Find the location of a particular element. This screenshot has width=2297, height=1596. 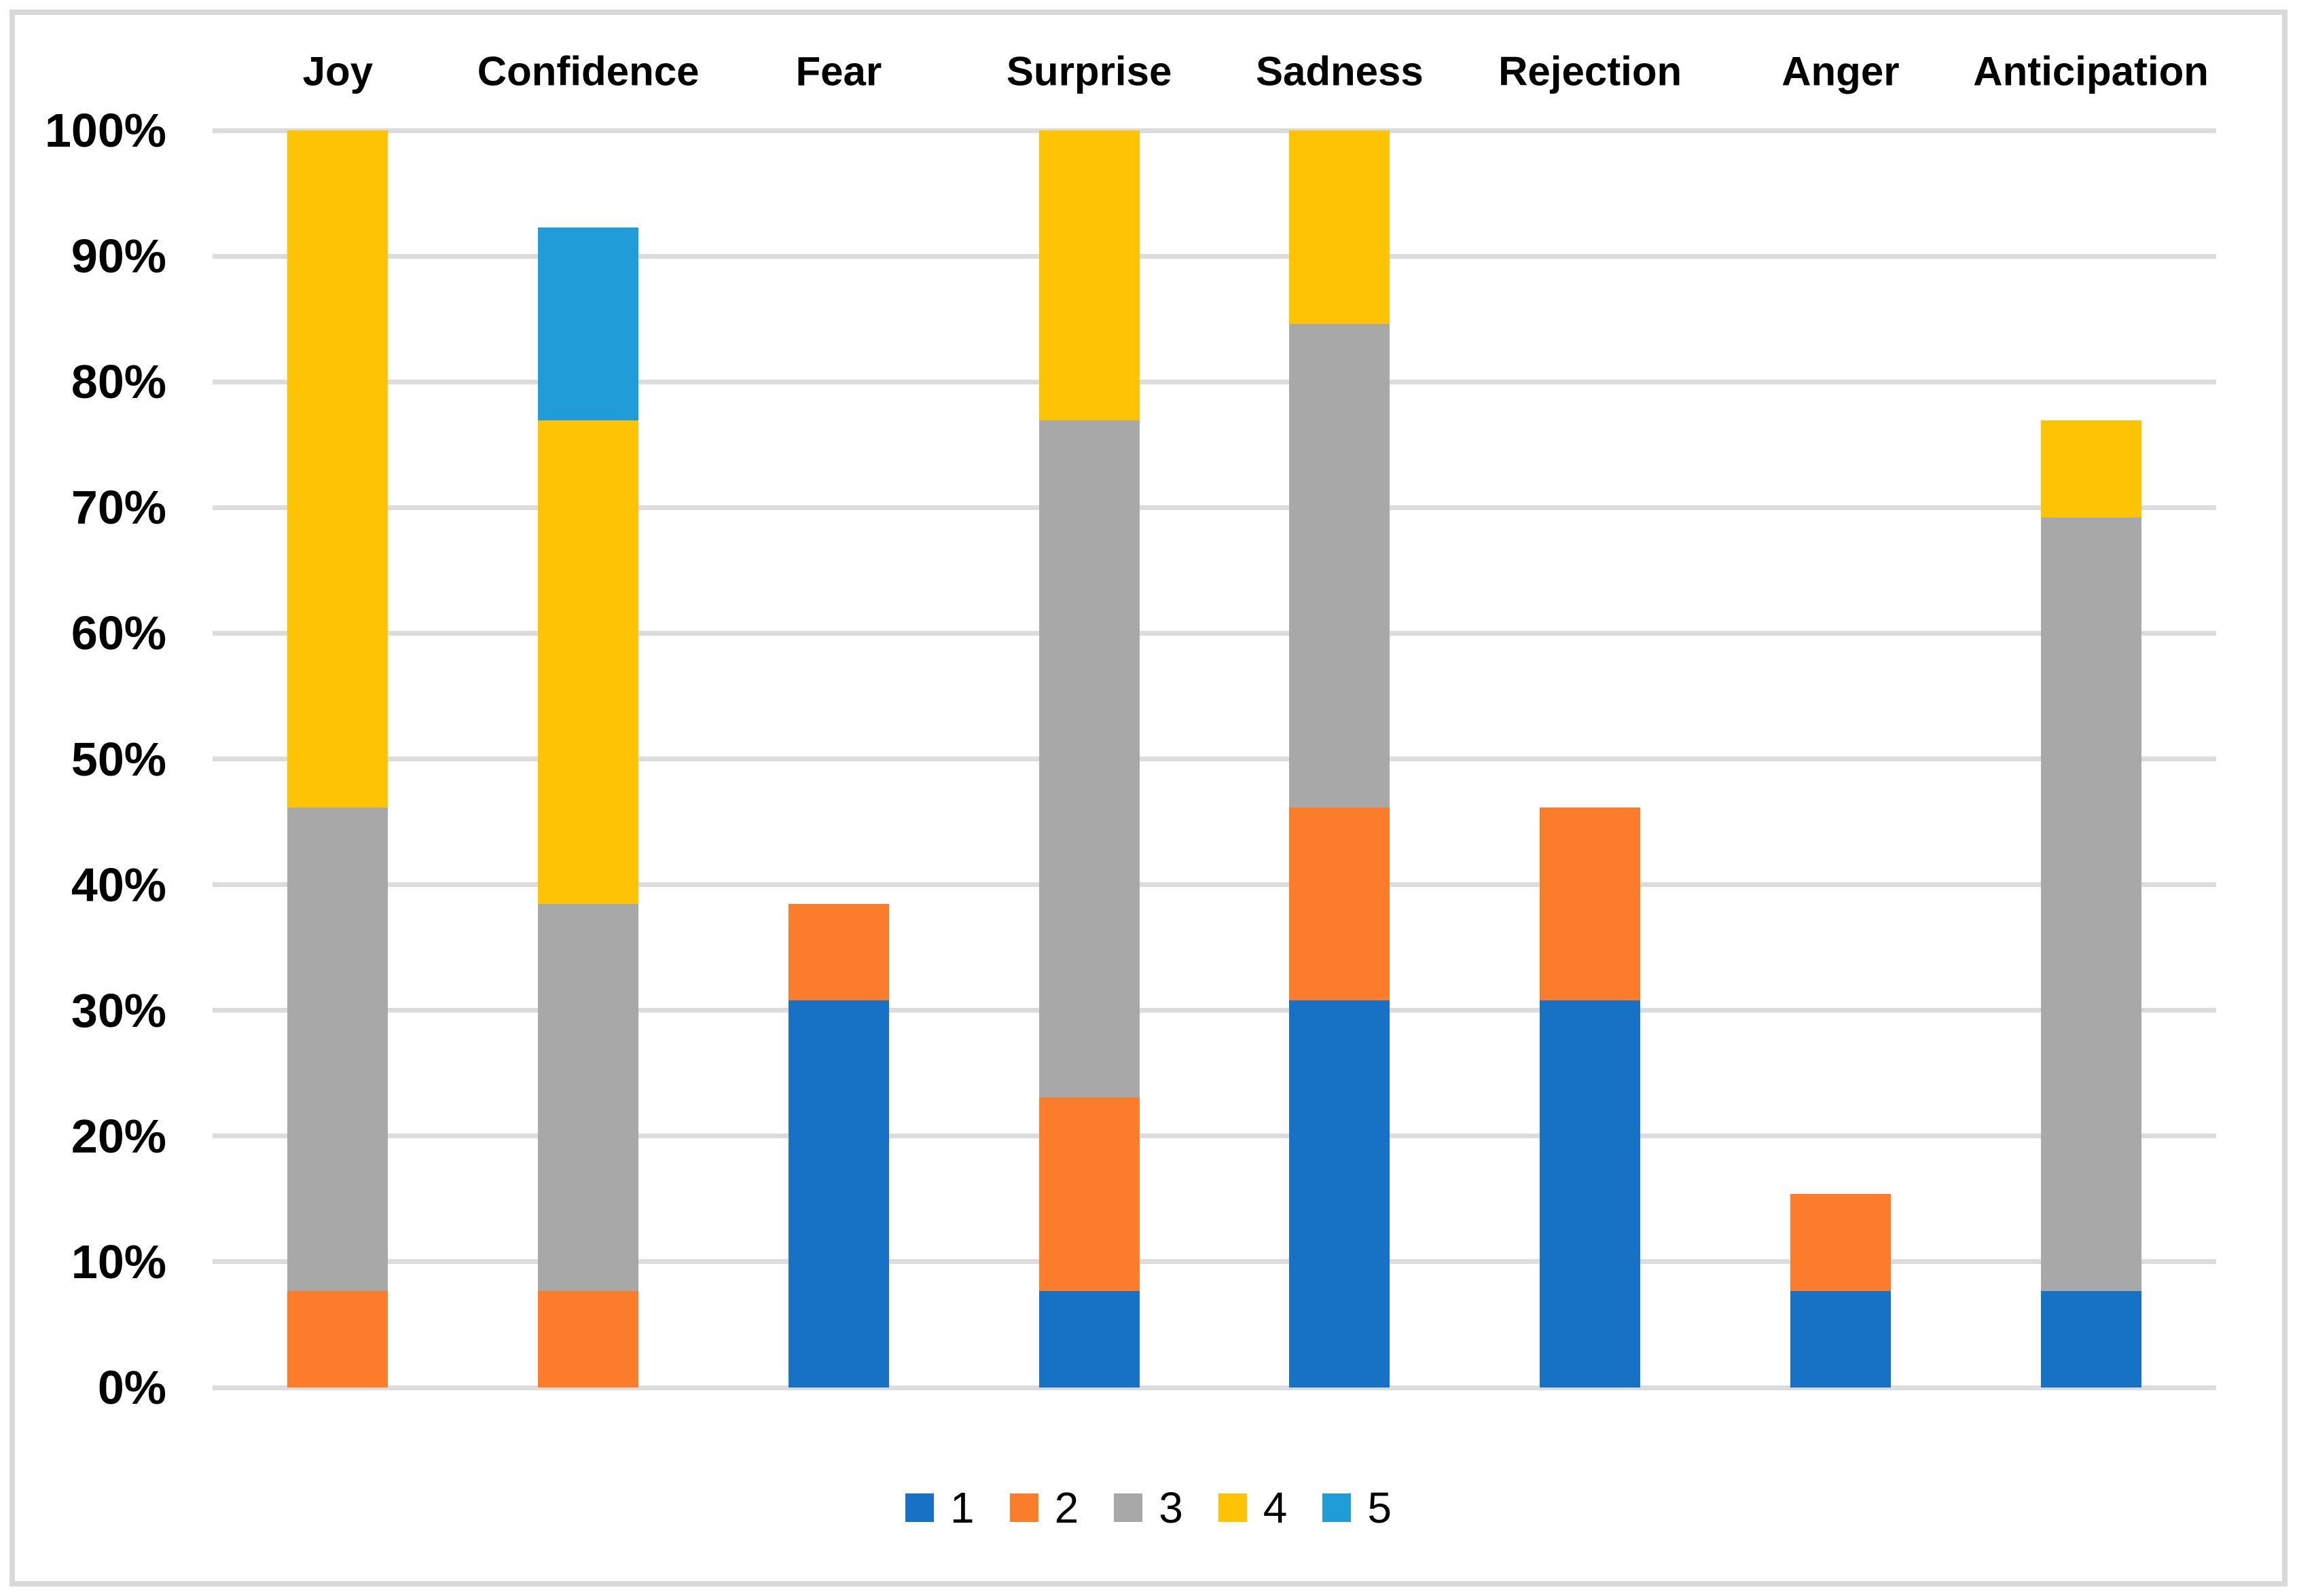

legend-label: 2 is located at coordinates (1066, 1507).